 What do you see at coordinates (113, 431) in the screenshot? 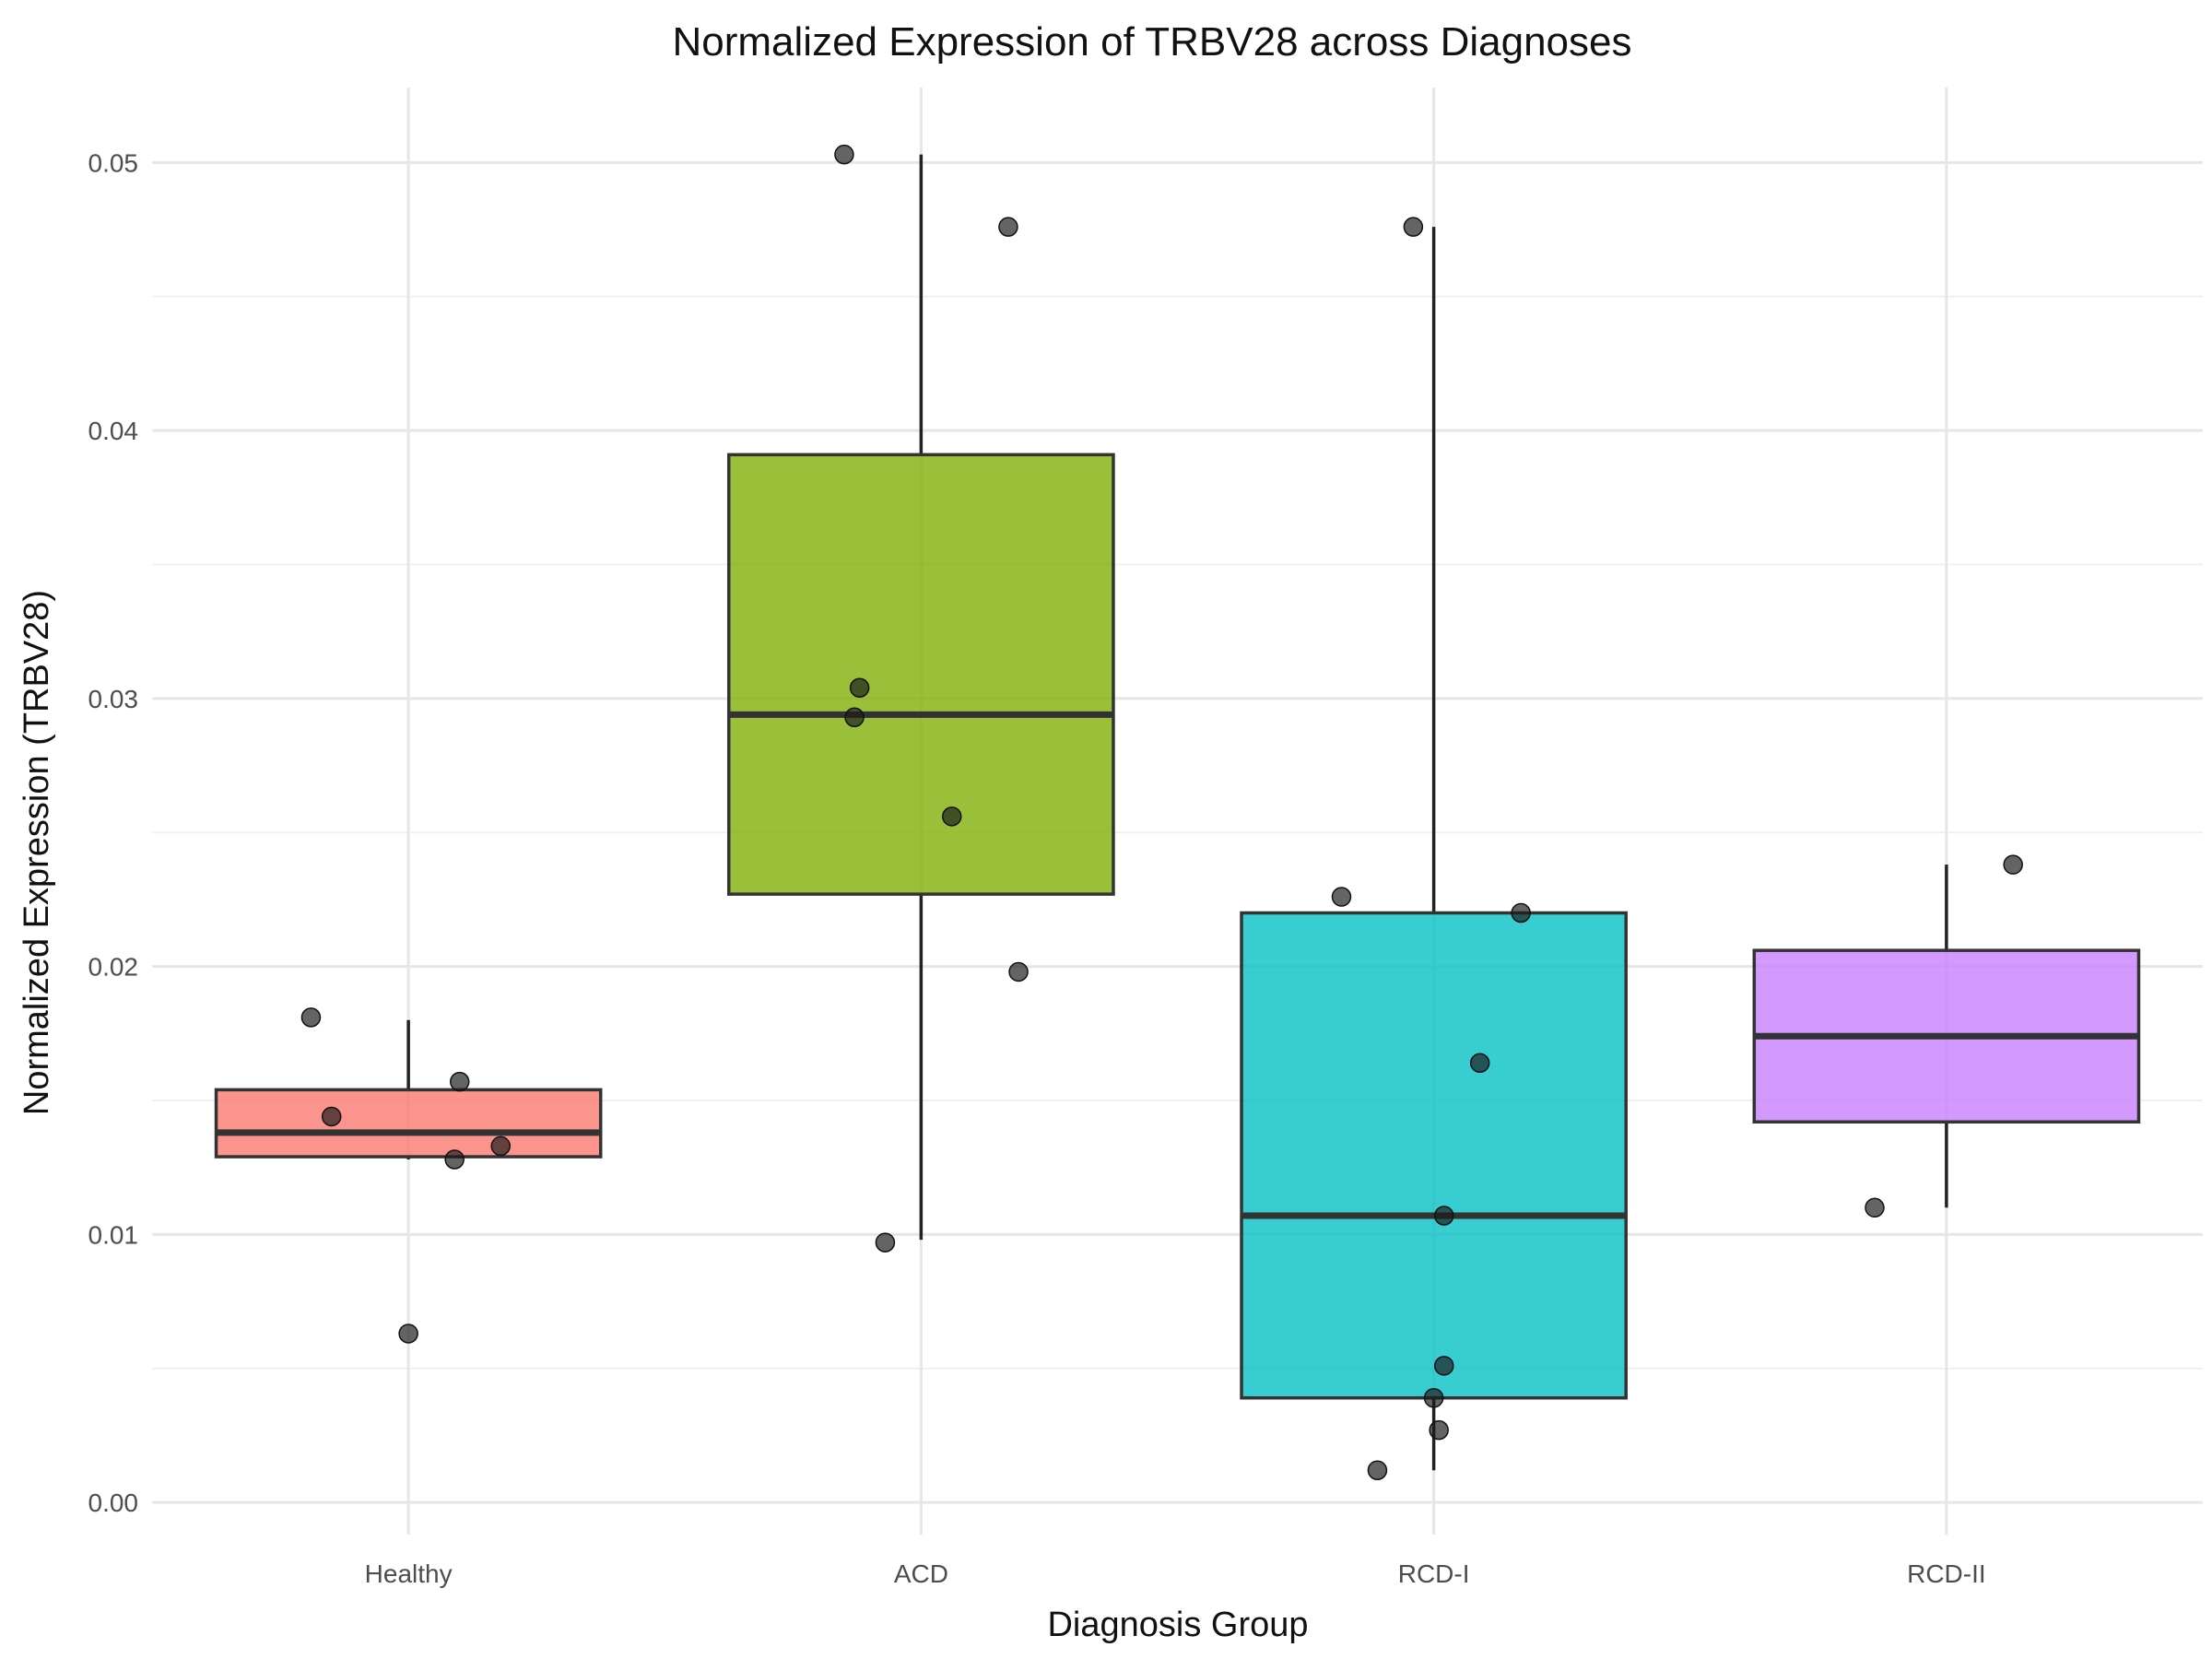
I see `y-tick-label: 0.04` at bounding box center [113, 431].